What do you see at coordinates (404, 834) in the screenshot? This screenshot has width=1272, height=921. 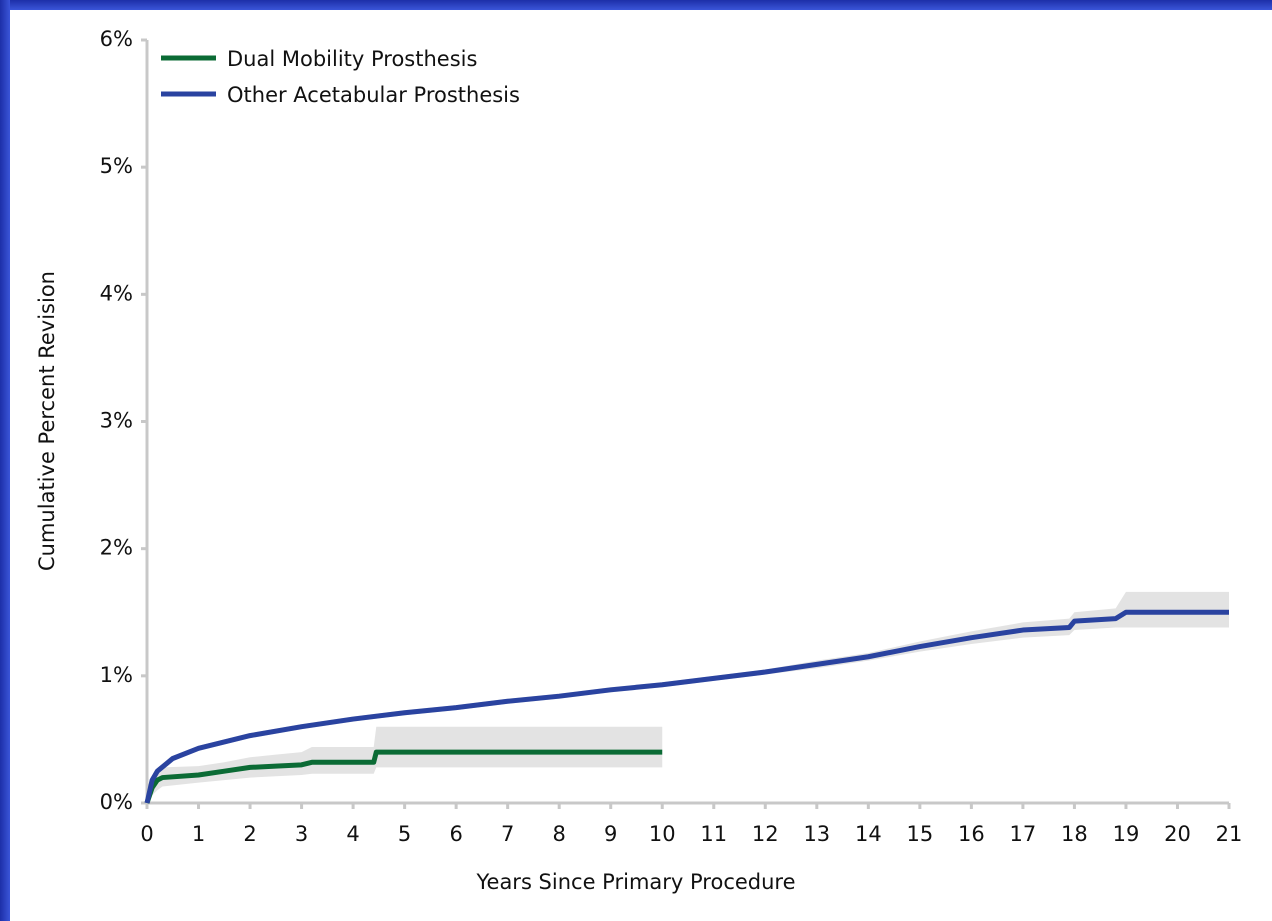 I see `x-tick-label: 5` at bounding box center [404, 834].